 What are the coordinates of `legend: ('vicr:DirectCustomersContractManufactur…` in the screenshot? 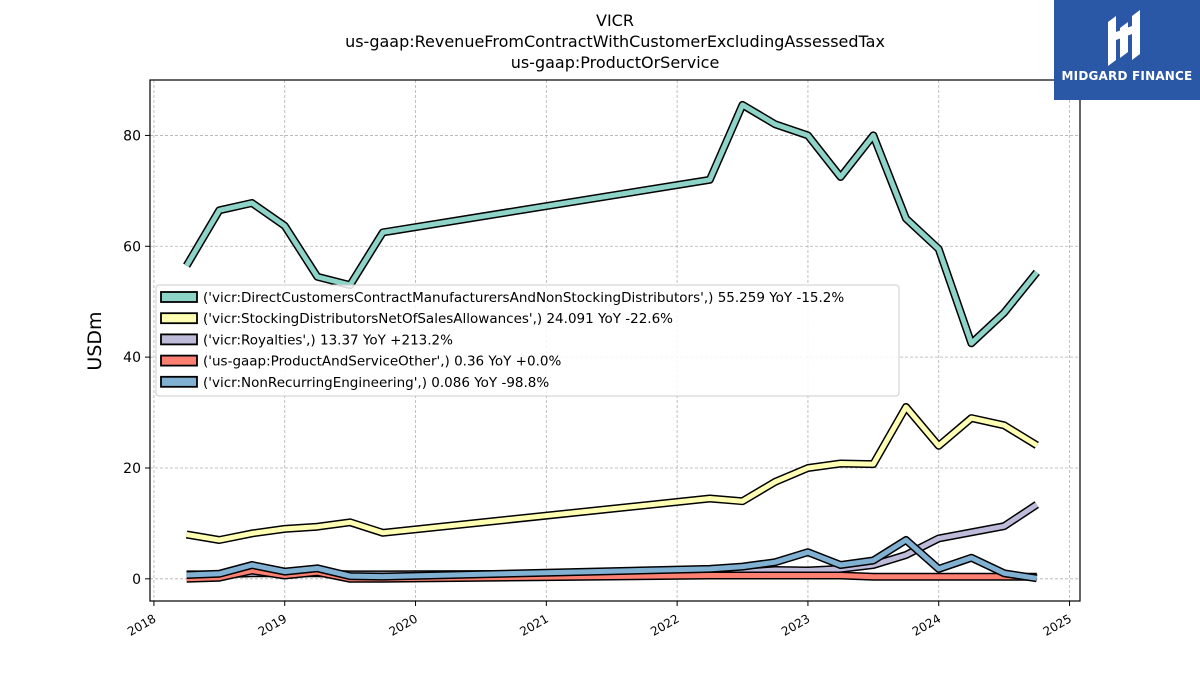 It's located at (527, 340).